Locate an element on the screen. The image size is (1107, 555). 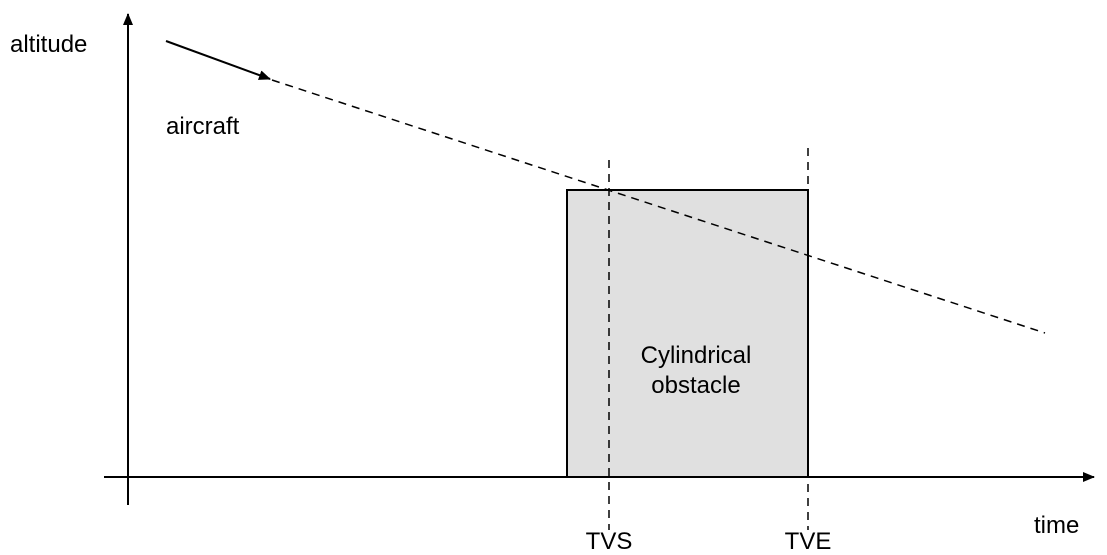
x-label: time is located at coordinates (1056, 525).